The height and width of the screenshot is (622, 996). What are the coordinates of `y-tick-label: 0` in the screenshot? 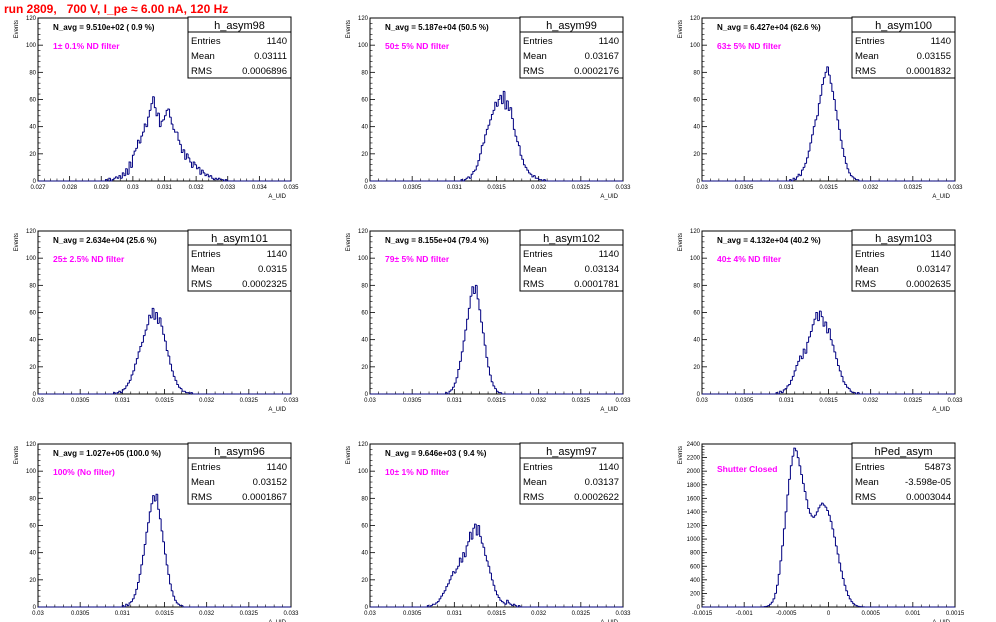 It's located at (35, 182).